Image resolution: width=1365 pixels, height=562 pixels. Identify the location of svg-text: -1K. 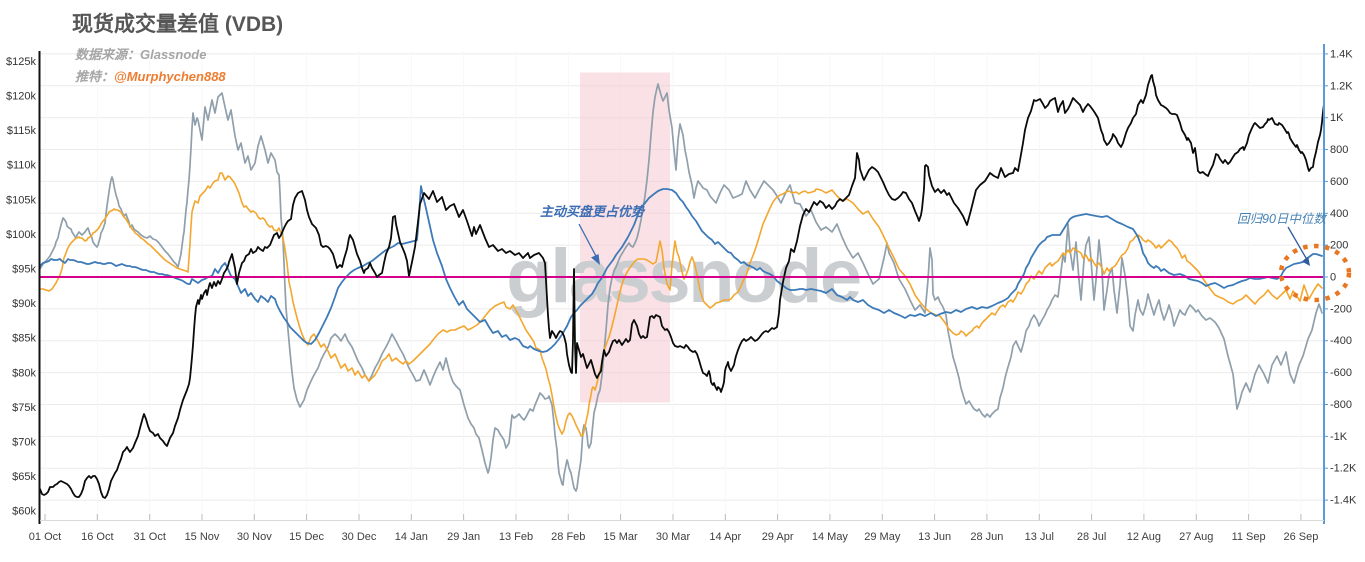
(1339, 437).